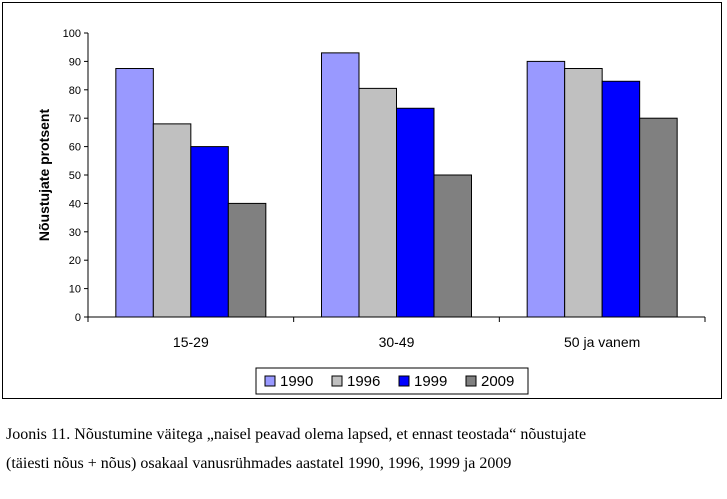 The height and width of the screenshot is (499, 727). What do you see at coordinates (75, 62) in the screenshot?
I see `y-tick-label: 90` at bounding box center [75, 62].